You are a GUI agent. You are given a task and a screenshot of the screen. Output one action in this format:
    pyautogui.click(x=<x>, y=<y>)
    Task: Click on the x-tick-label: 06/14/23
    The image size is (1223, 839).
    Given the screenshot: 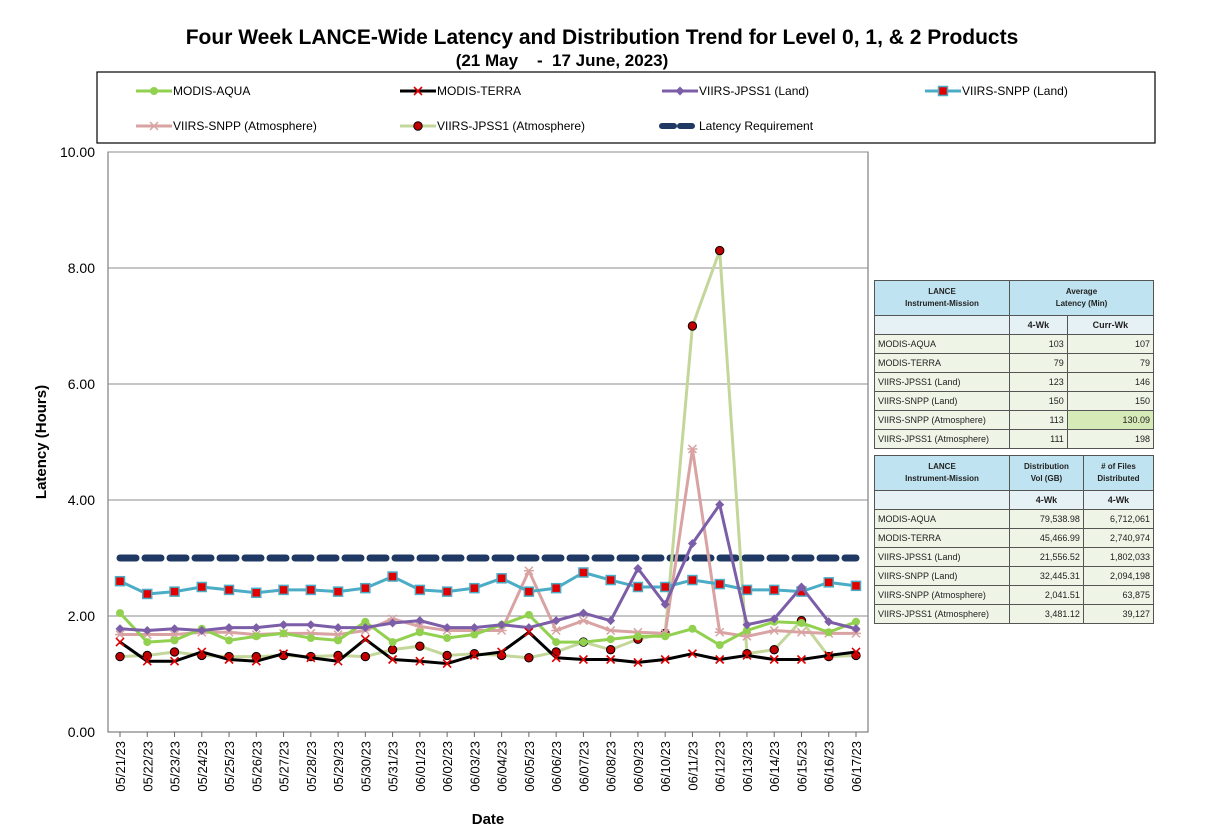 What is the action you would take?
    pyautogui.click(x=774, y=766)
    